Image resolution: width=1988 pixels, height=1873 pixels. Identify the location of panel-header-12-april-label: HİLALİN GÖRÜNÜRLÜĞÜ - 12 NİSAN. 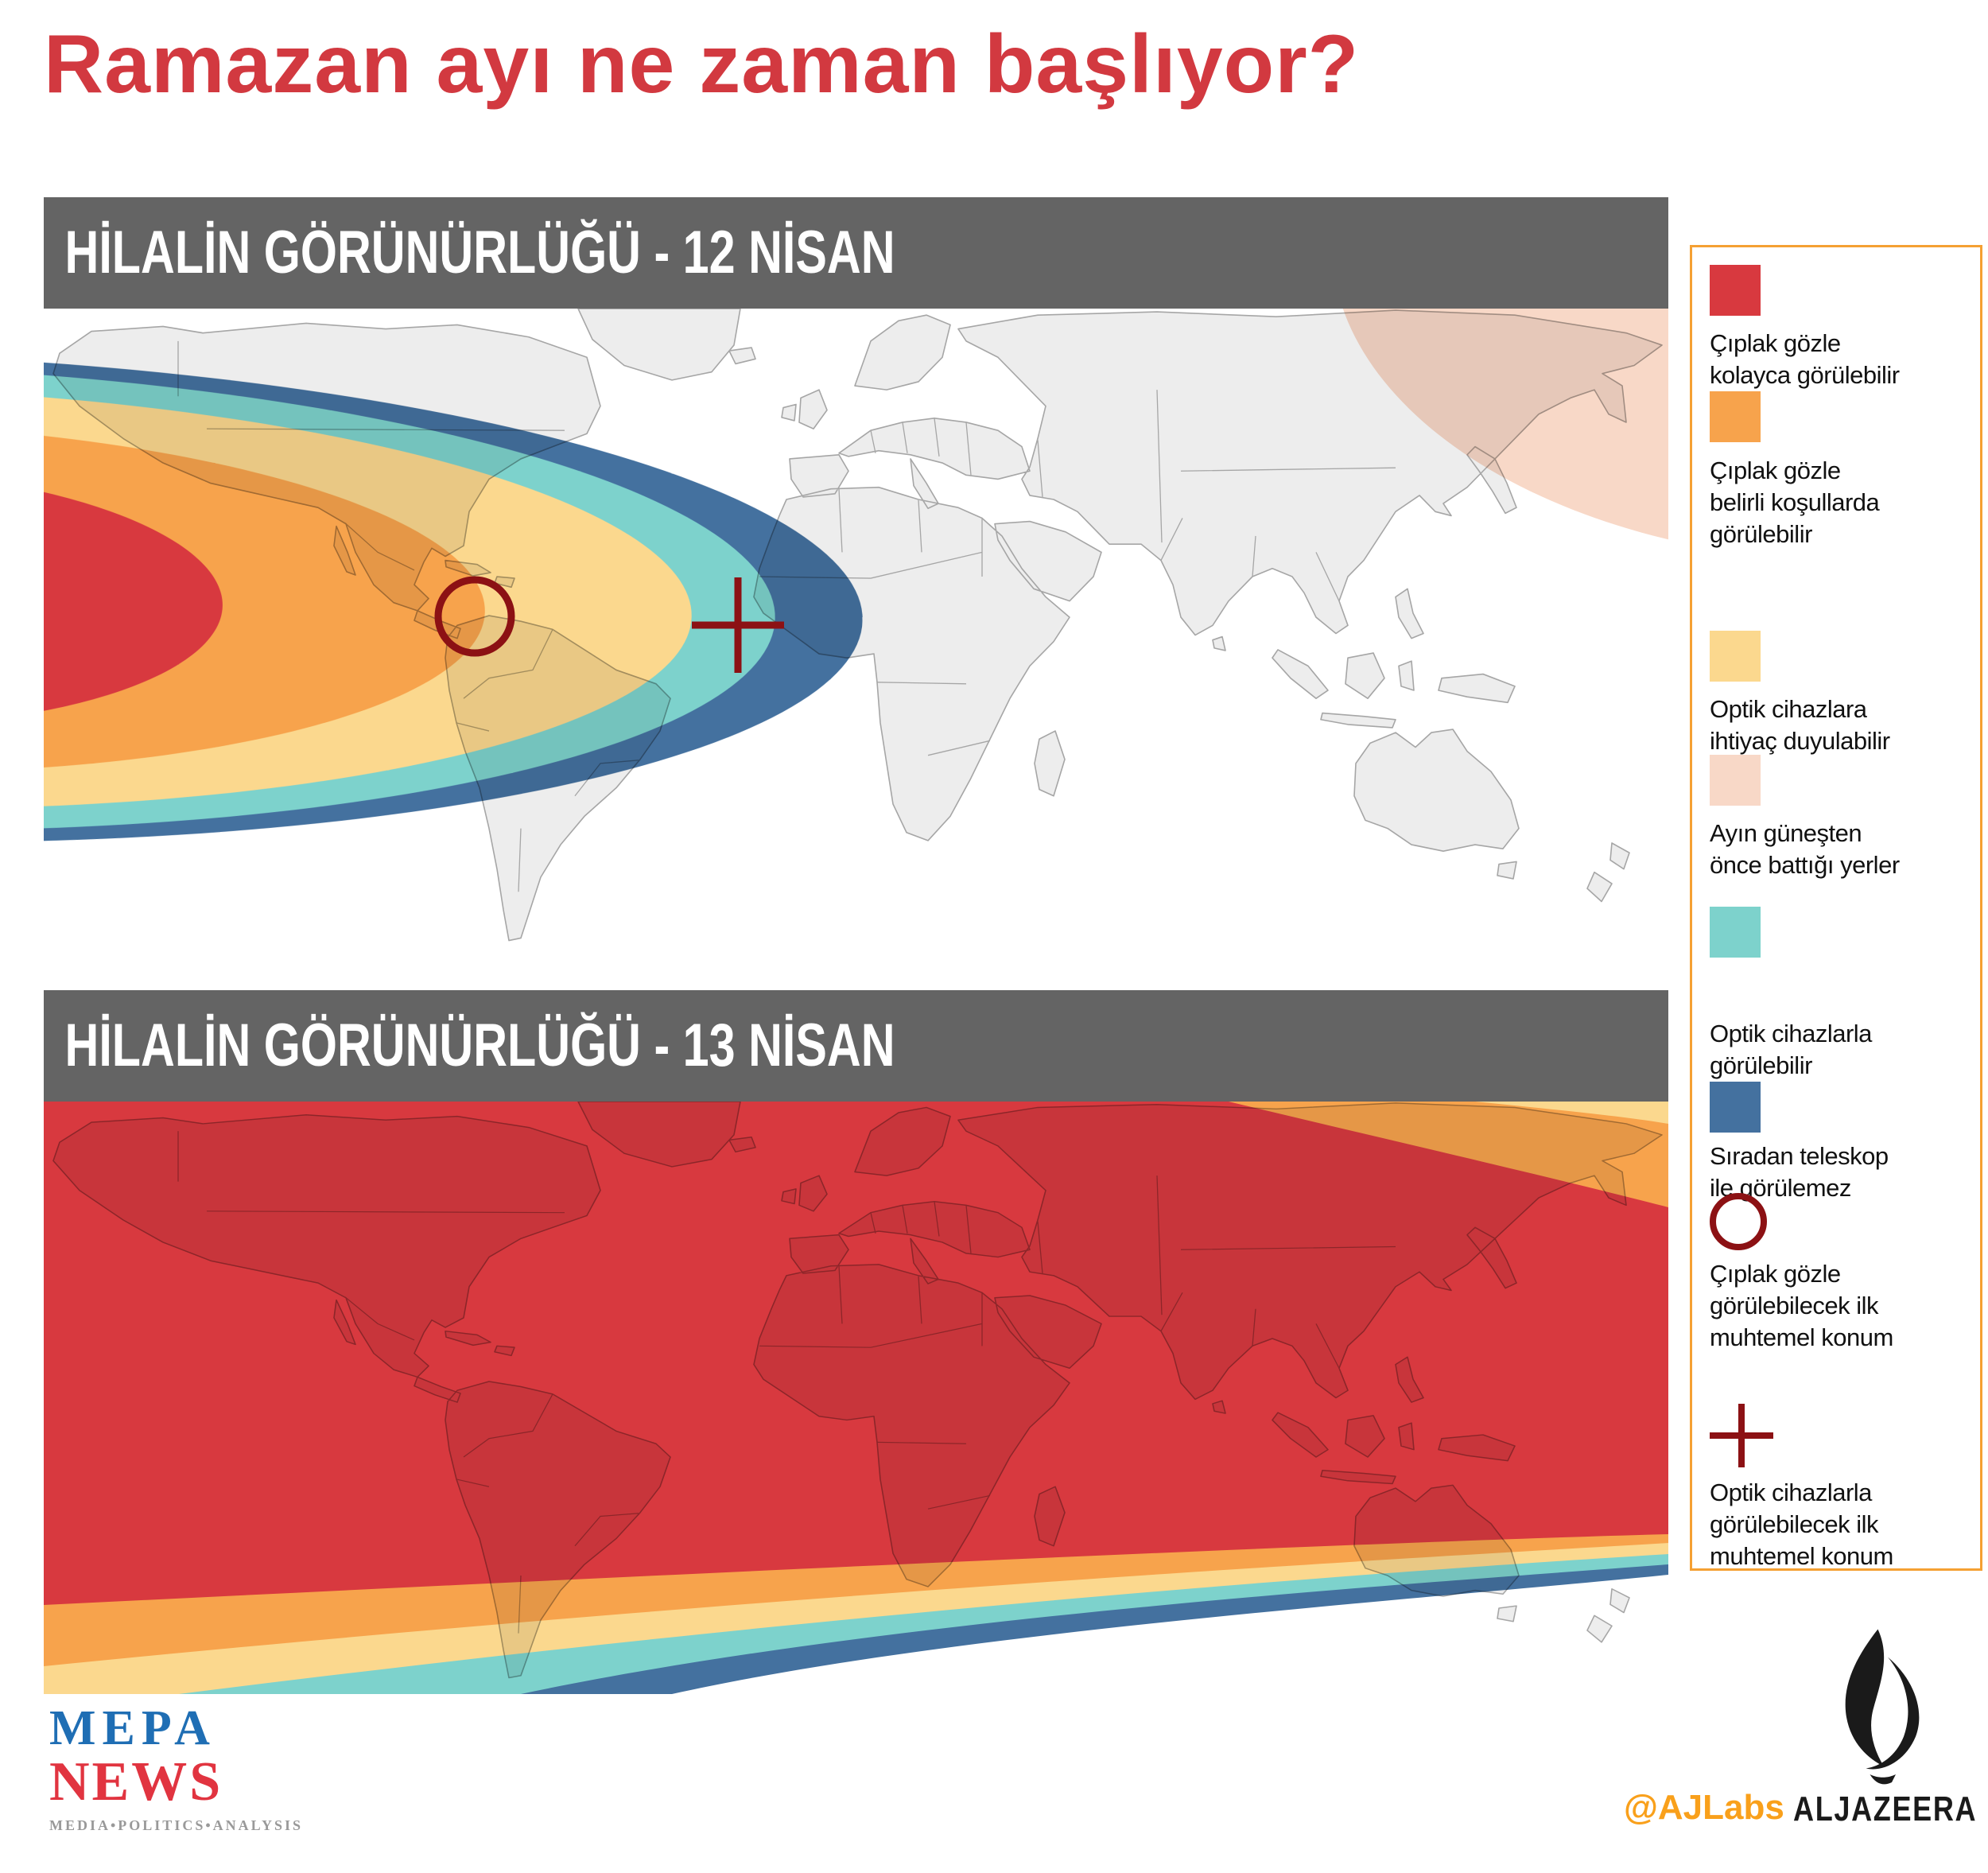
(479, 252).